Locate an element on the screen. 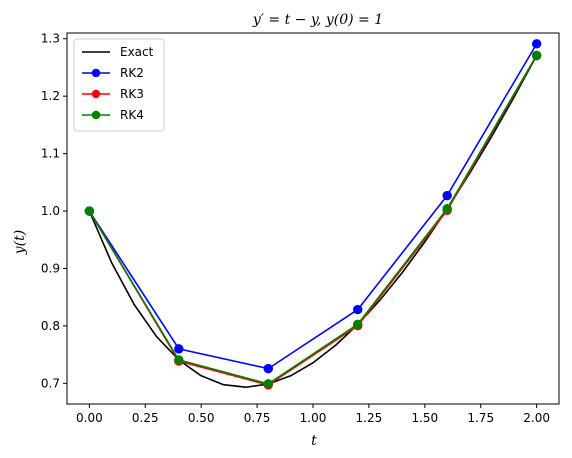 The height and width of the screenshot is (458, 572). legend-item-rk2: RK2 is located at coordinates (113, 73).